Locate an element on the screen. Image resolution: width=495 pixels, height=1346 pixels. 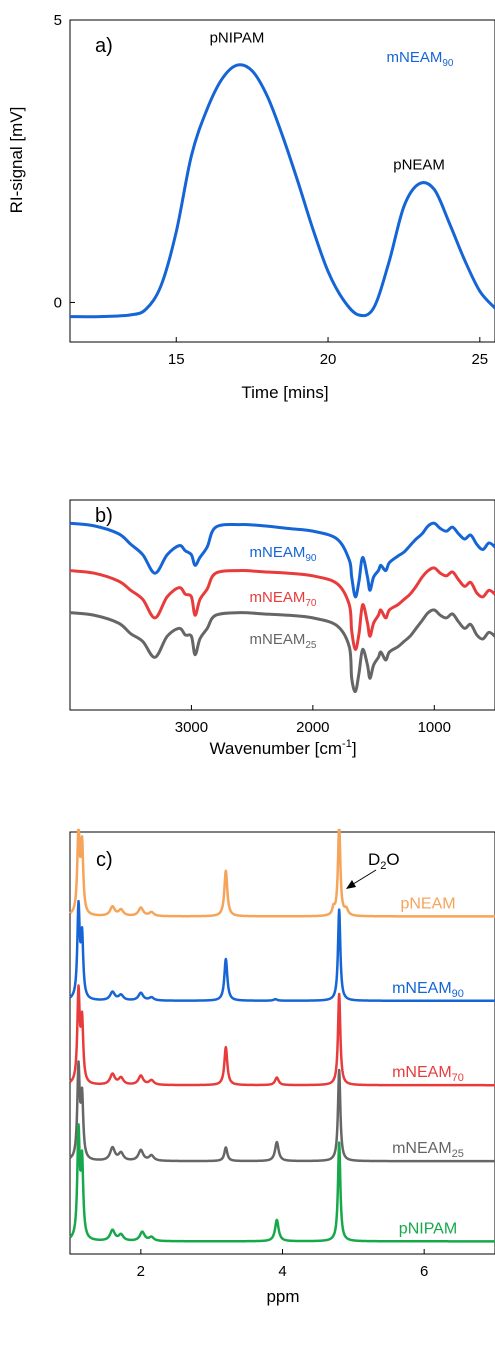
panel-c-series-label-sub: 70 is located at coordinates (458, 1078).